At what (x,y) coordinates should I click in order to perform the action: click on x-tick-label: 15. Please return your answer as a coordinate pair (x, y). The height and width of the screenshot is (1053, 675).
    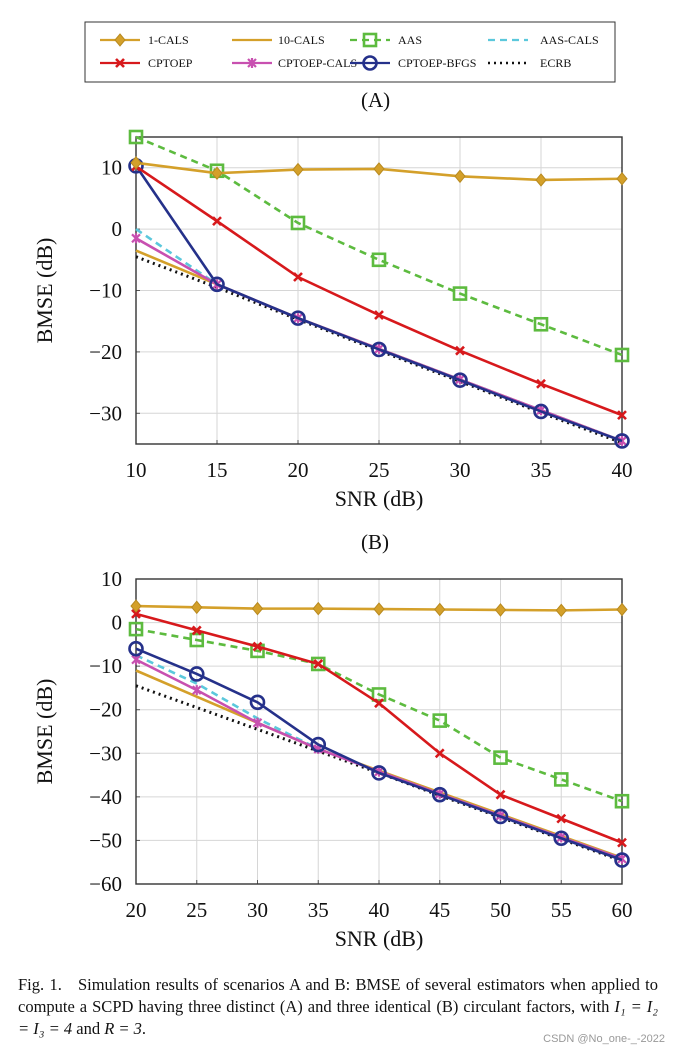
    Looking at the image, I should click on (217, 470).